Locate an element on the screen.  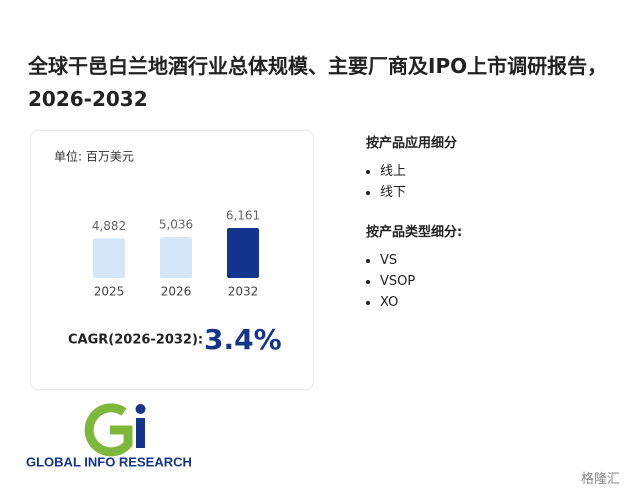
x-tick-label: 2025 is located at coordinates (109, 292).